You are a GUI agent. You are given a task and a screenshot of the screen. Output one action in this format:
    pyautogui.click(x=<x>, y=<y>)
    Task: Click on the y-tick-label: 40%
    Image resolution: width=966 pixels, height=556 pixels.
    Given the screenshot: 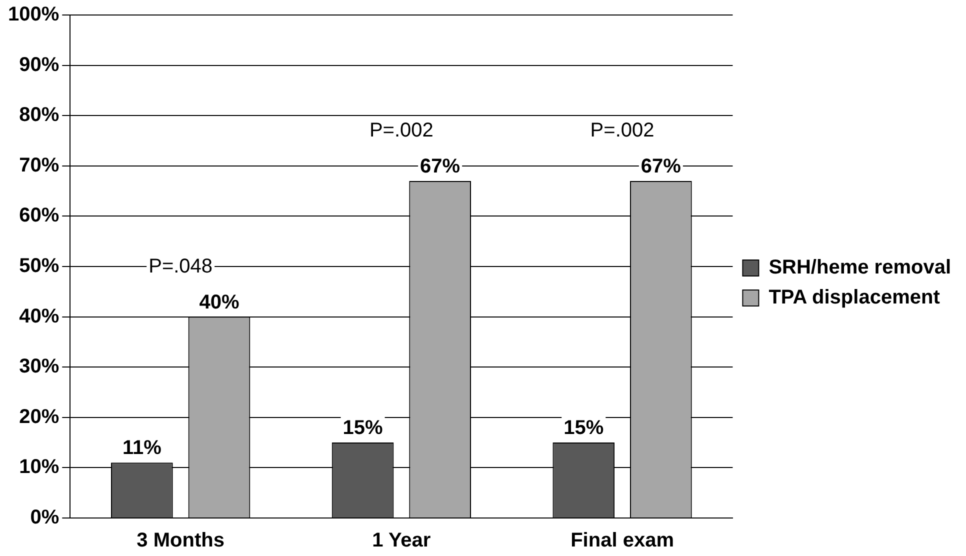 What is the action you would take?
    pyautogui.click(x=39, y=316)
    